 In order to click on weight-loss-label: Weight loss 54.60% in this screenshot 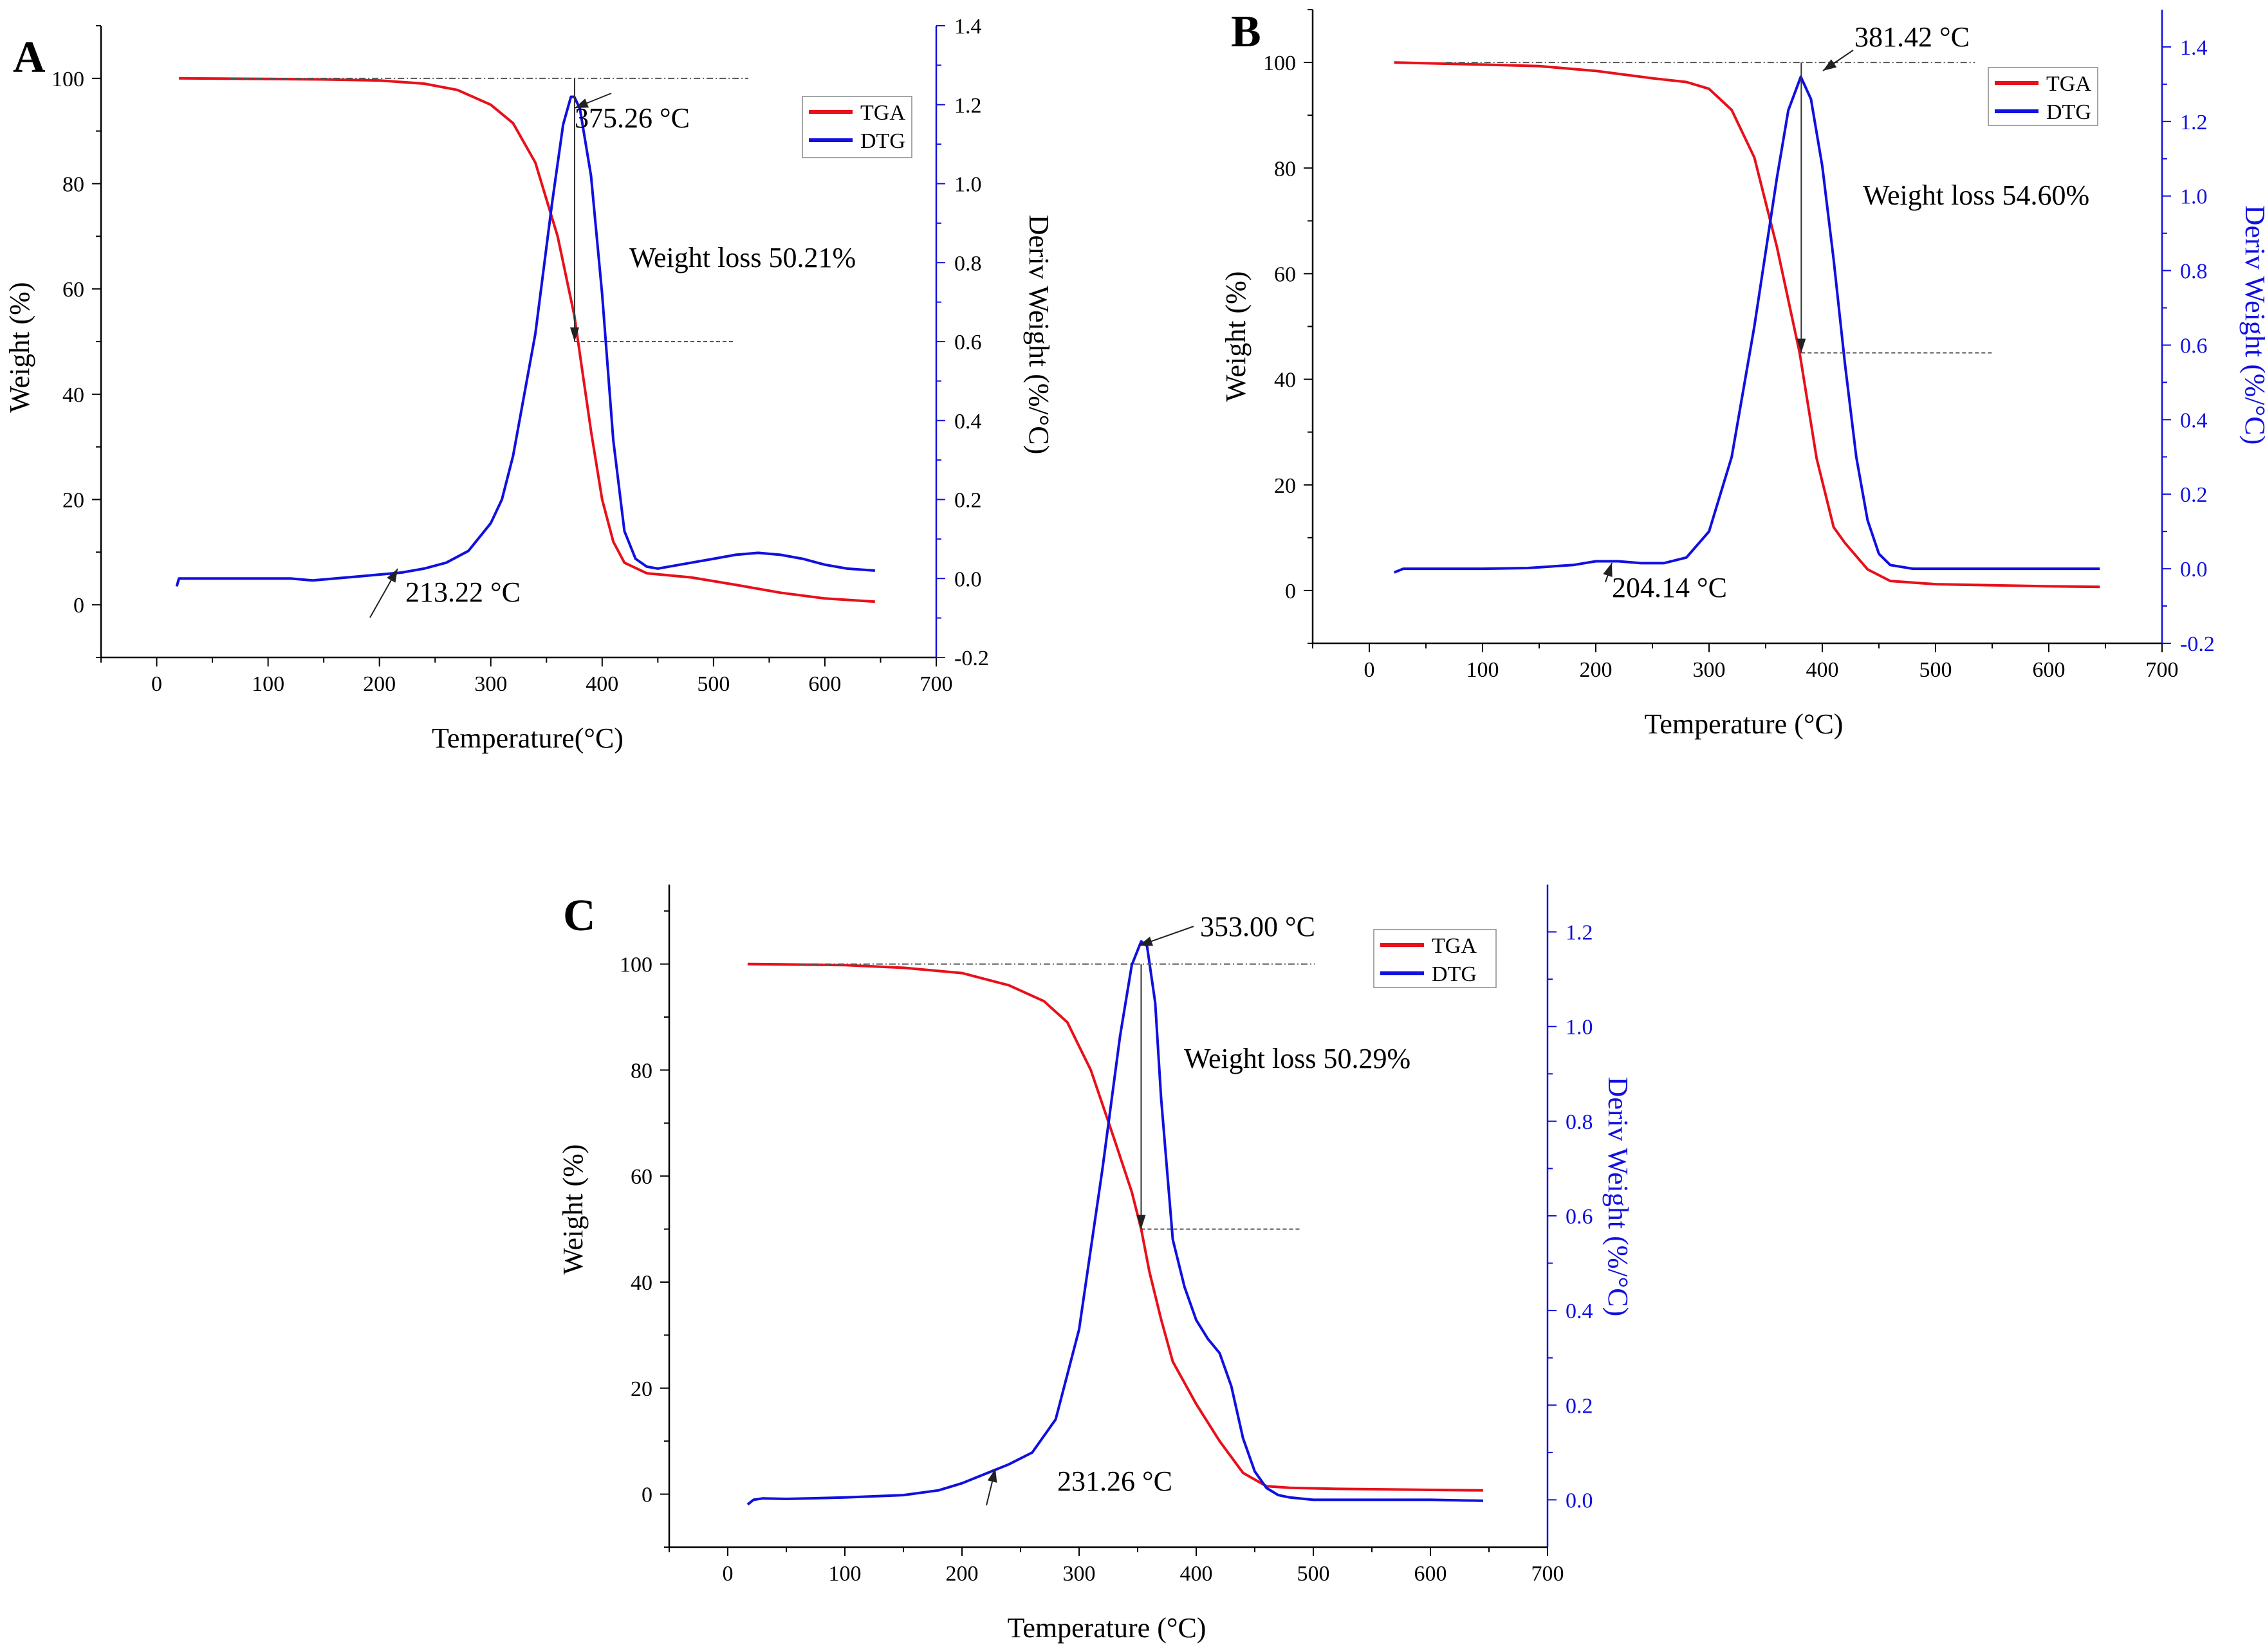, I will do `click(1976, 195)`.